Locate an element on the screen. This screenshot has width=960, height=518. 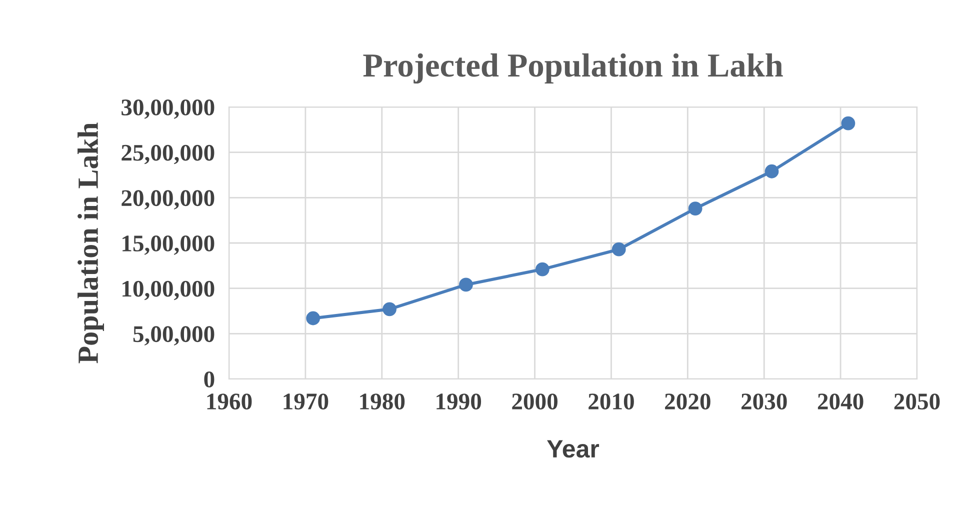
x-axis-title: Year is located at coordinates (573, 449).